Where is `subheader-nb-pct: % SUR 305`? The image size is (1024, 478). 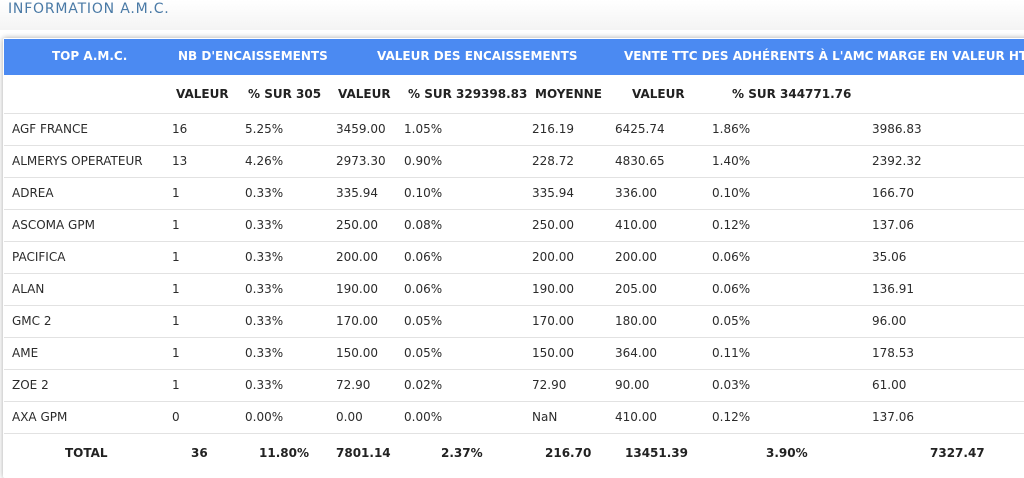
subheader-nb-pct: % SUR 305 is located at coordinates (285, 94).